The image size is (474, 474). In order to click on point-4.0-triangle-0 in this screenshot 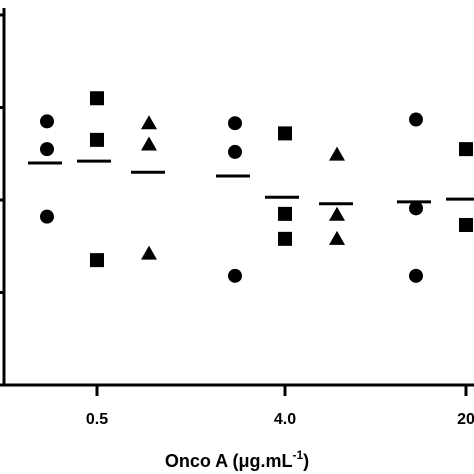, I will do `click(337, 153)`.